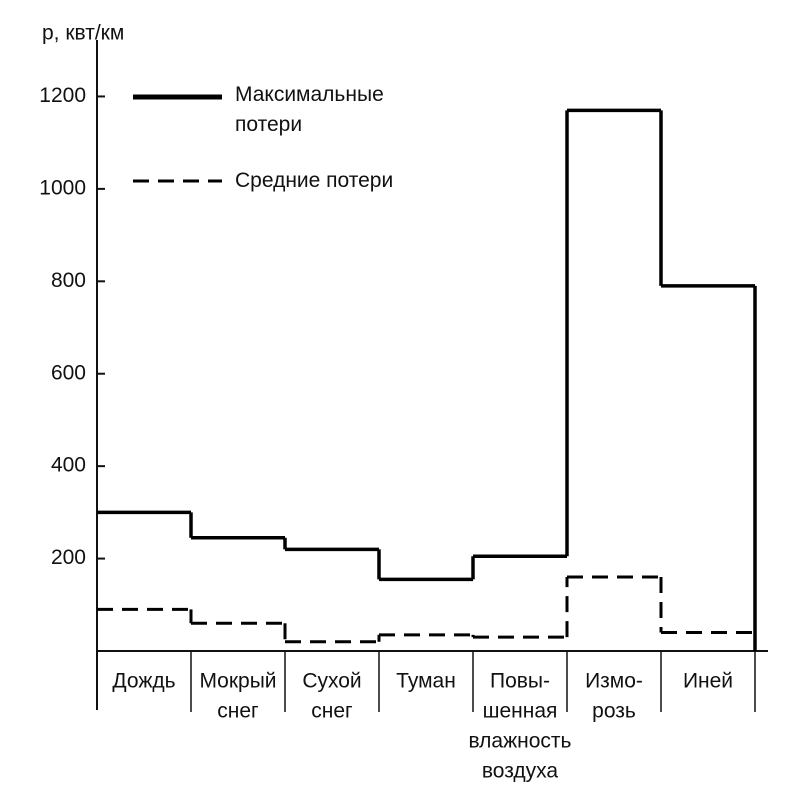 The width and height of the screenshot is (794, 800). What do you see at coordinates (520, 741) in the screenshot?
I see `x-tick-label: влажность` at bounding box center [520, 741].